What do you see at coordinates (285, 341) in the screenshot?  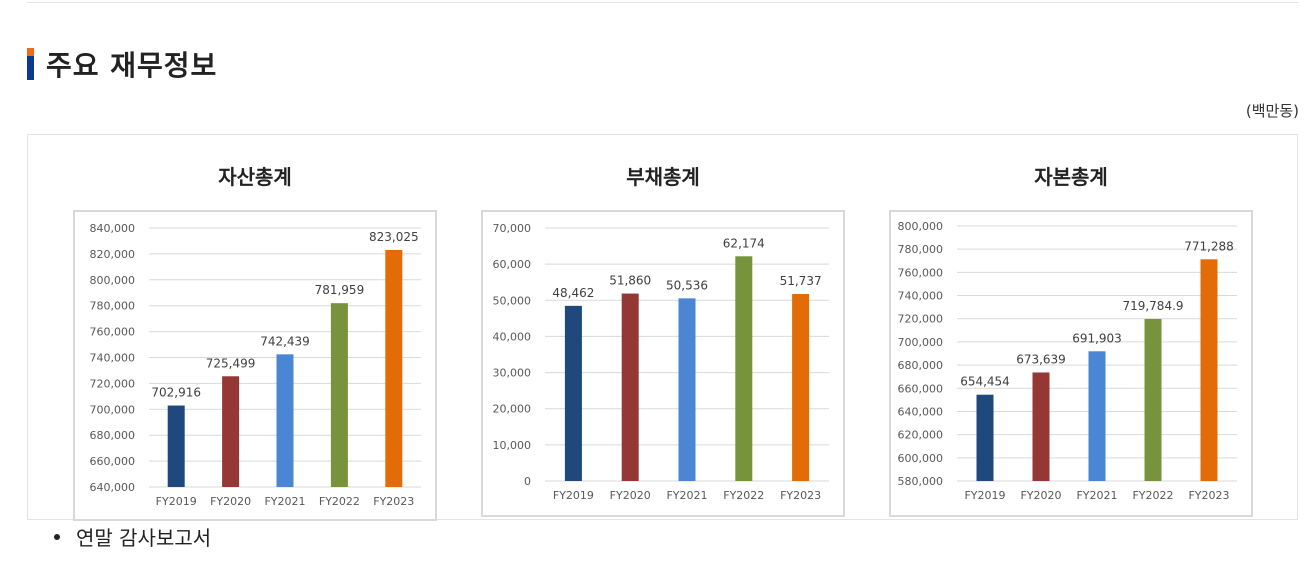 I see `data-label: 742,439` at bounding box center [285, 341].